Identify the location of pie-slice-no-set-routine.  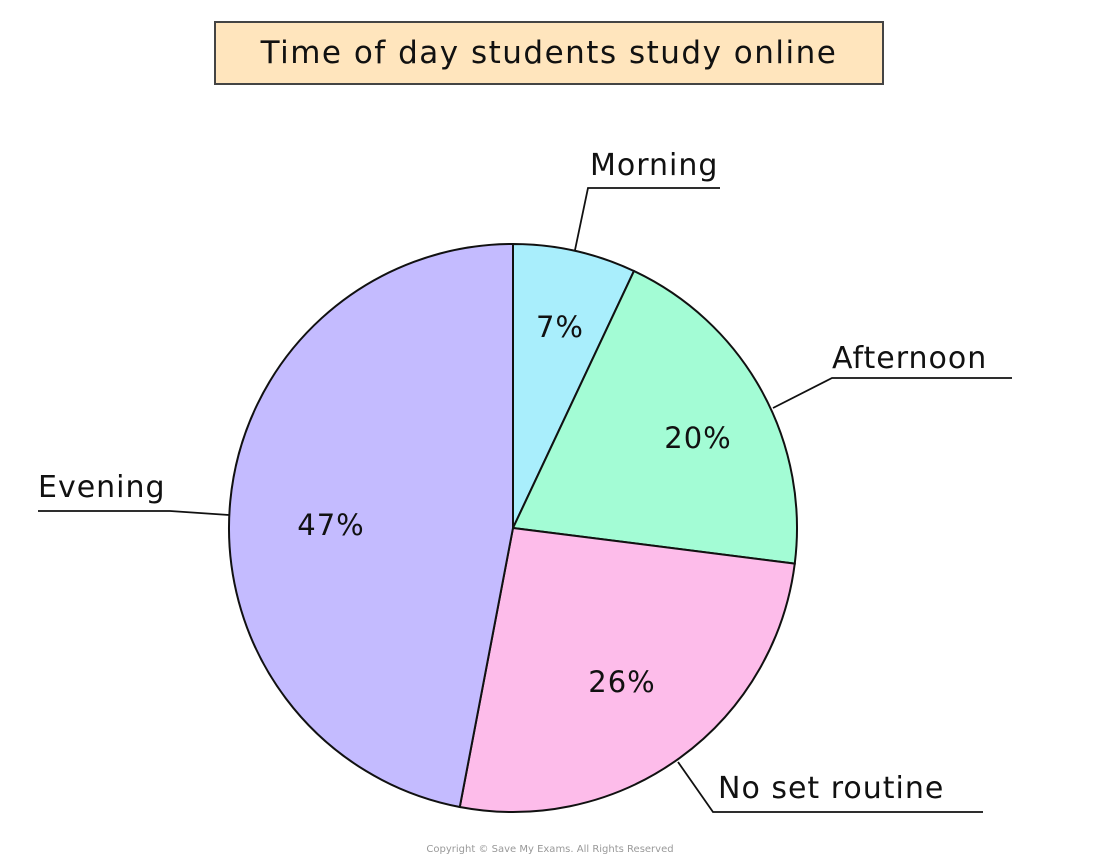
(627, 669).